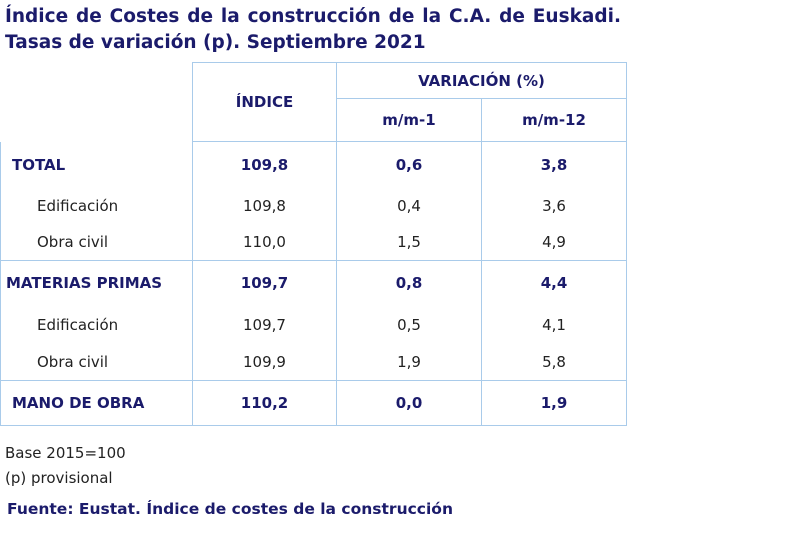  Describe the element at coordinates (65, 453) in the screenshot. I see `note: Base 2015=100` at that location.